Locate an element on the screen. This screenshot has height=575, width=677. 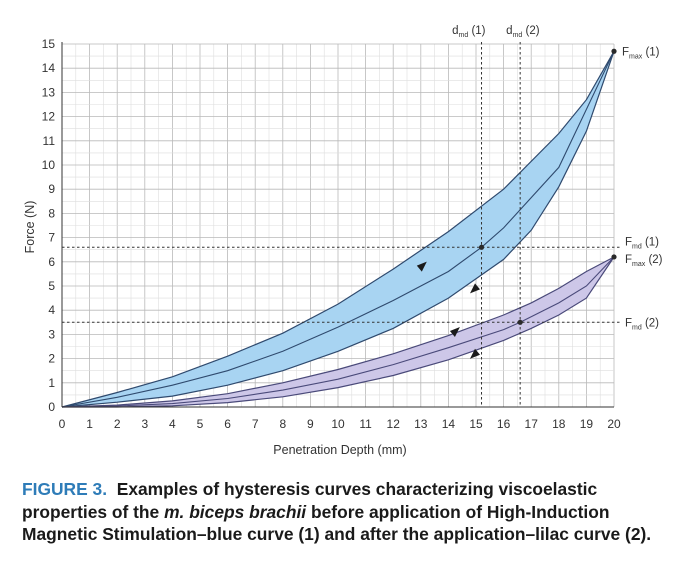
y-tick-4: 4 is located at coordinates (51, 310).